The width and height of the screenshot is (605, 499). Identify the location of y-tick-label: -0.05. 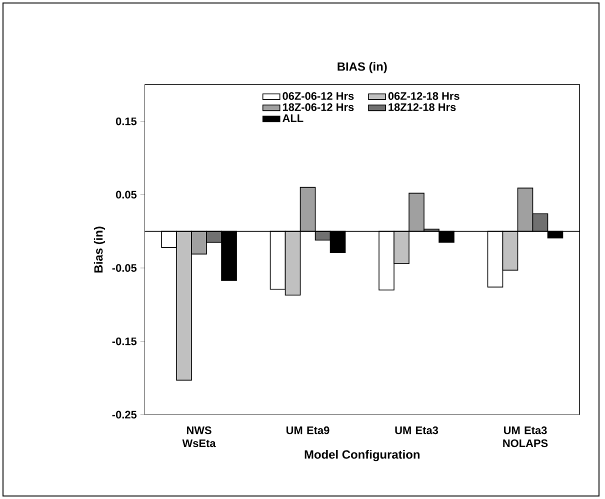
(124, 268).